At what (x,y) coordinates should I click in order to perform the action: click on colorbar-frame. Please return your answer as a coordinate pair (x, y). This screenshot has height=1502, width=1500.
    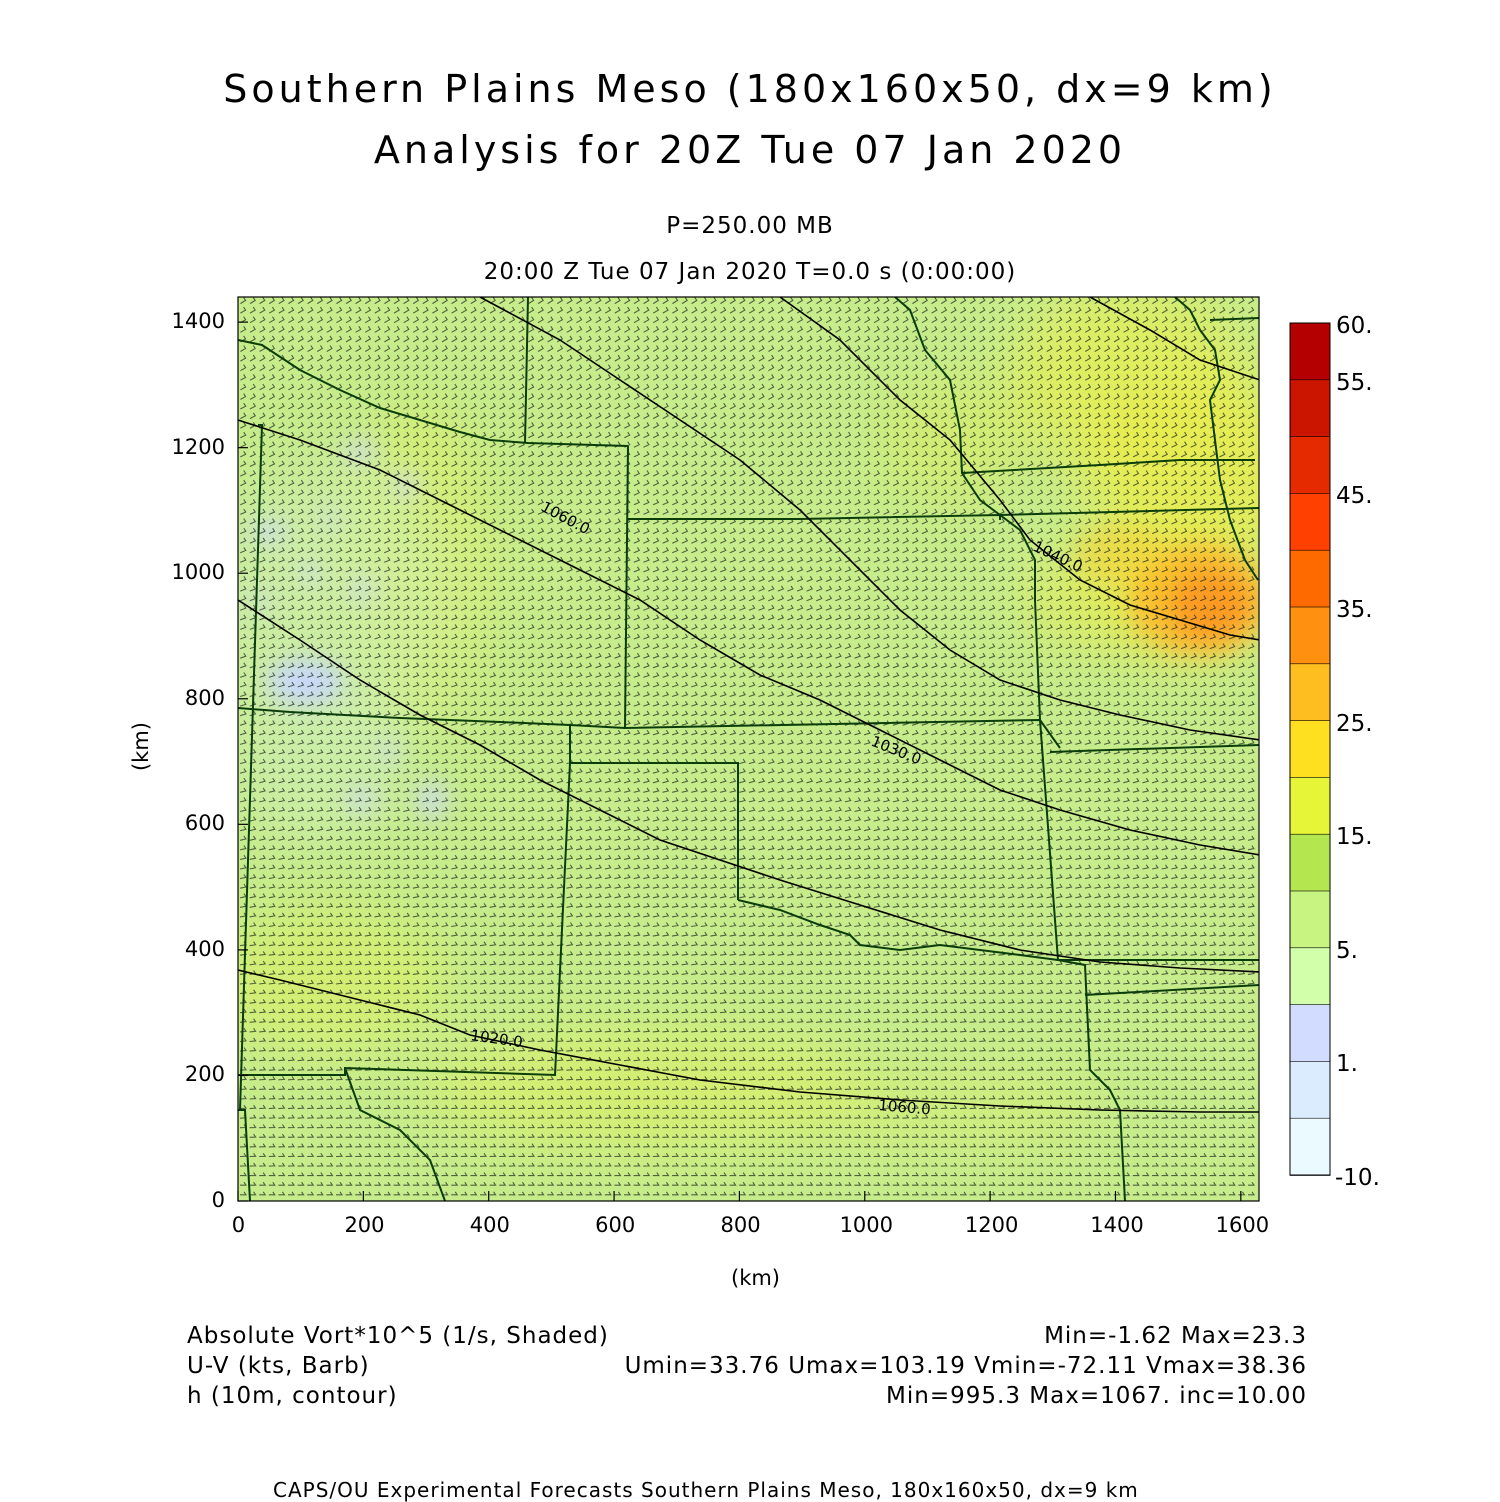
    Looking at the image, I should click on (1310, 749).